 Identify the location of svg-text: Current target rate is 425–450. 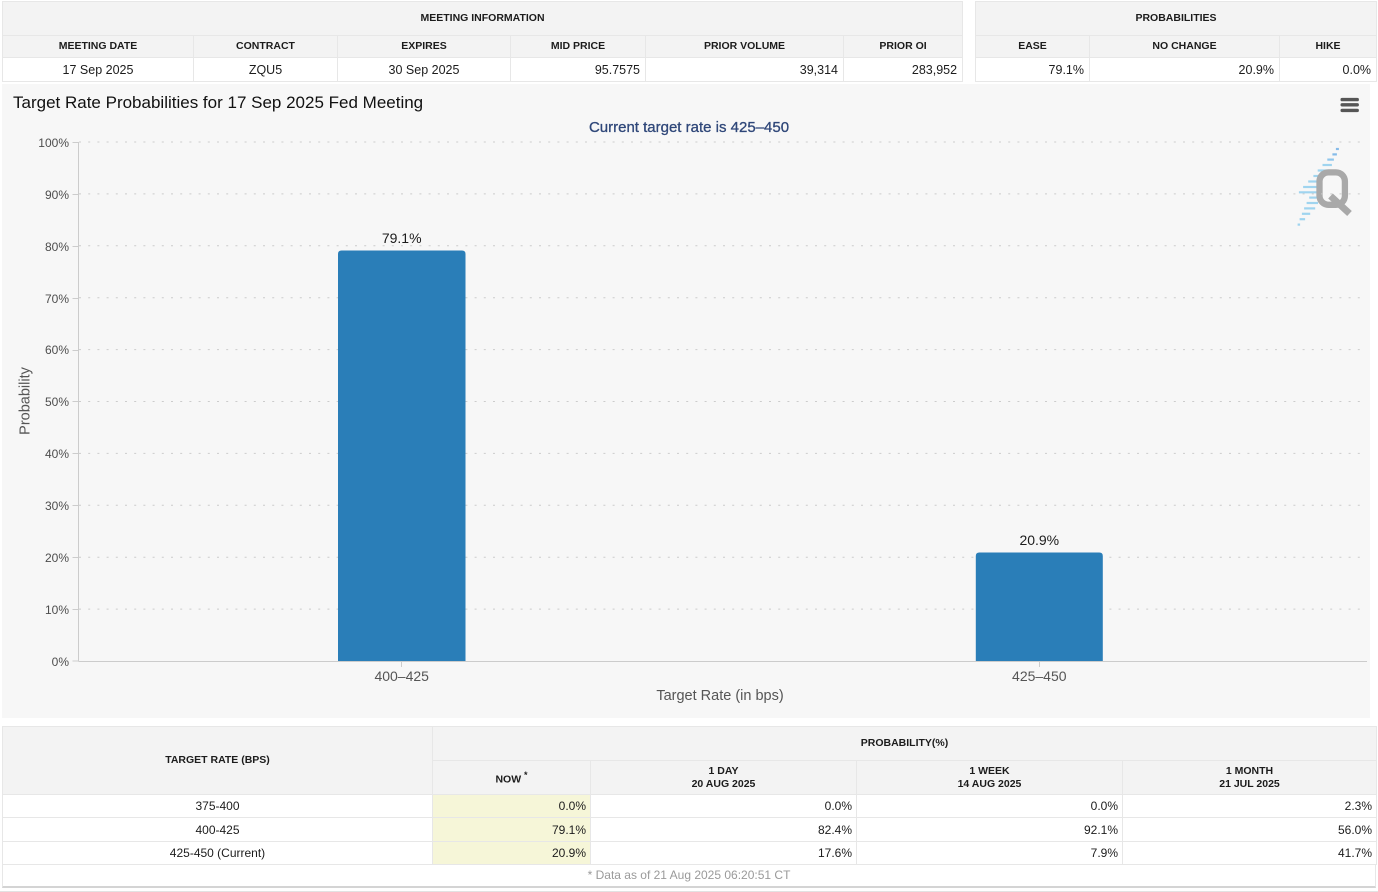
(689, 127).